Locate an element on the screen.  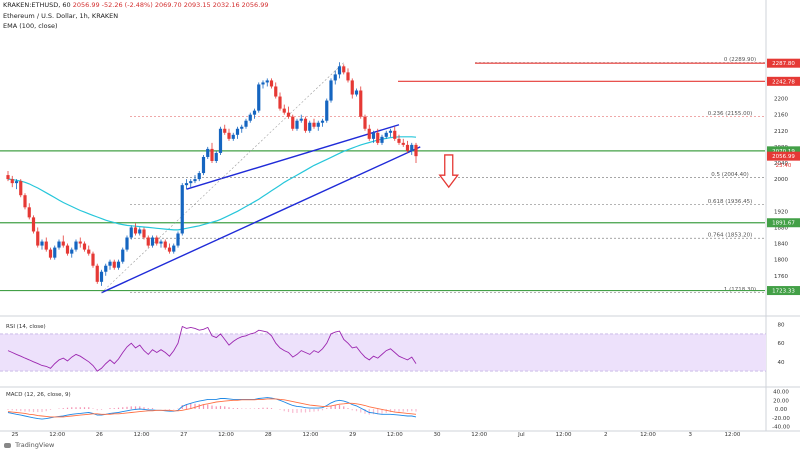
ema-100-line is located at coordinates (212, 183).